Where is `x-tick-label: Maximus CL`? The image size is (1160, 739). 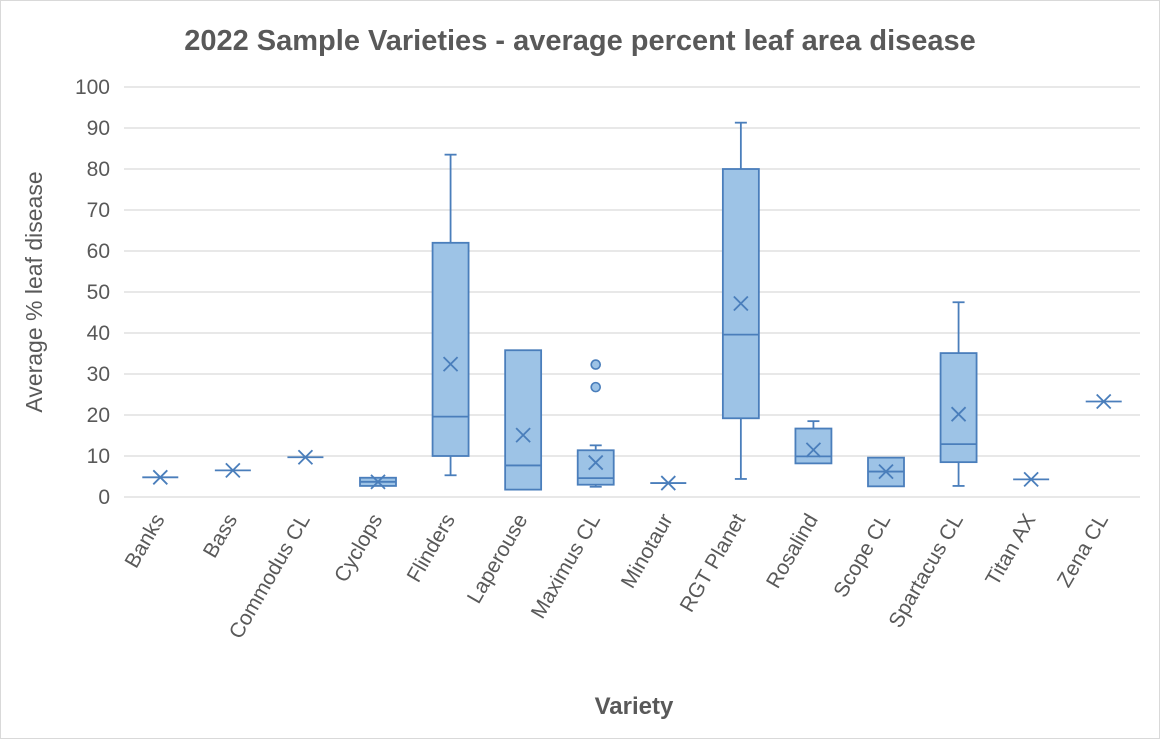 x-tick-label: Maximus CL is located at coordinates (566, 566).